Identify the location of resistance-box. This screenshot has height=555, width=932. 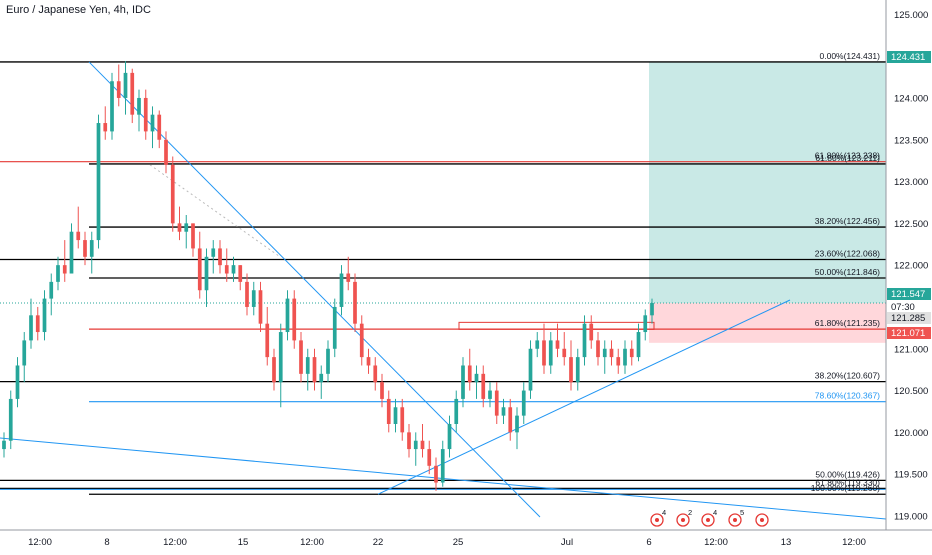
(556, 325).